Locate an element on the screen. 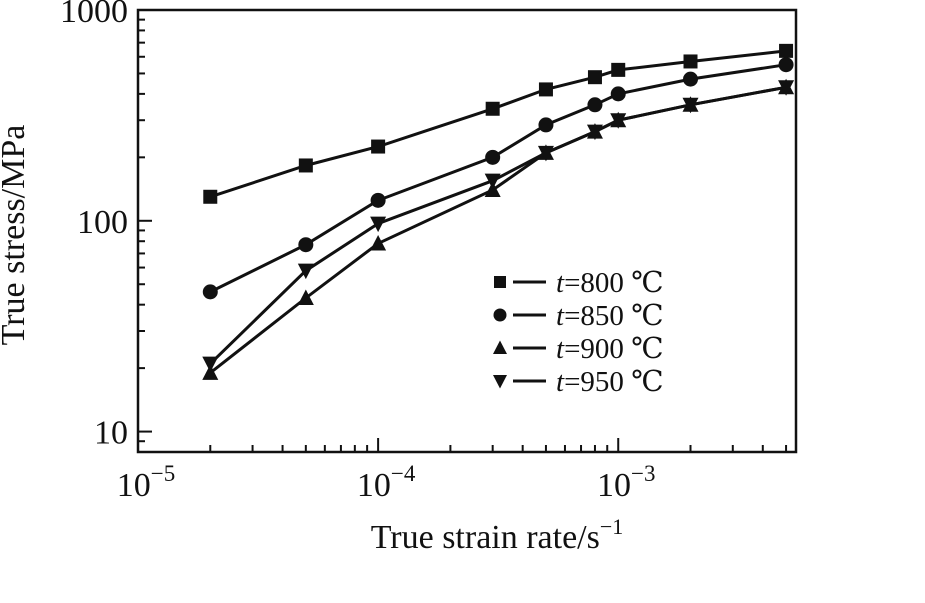 Image resolution: width=925 pixels, height=603 pixels. x-axis-title: True strain rate/s−1 is located at coordinates (497, 535).